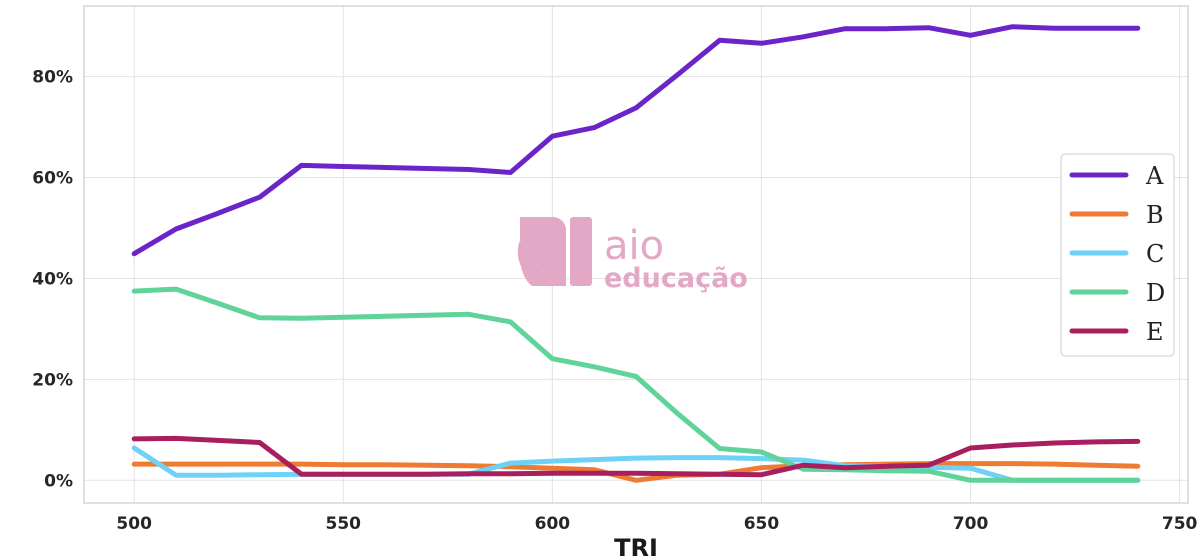  What do you see at coordinates (636, 472) in the screenshot?
I see `series-line-b` at bounding box center [636, 472].